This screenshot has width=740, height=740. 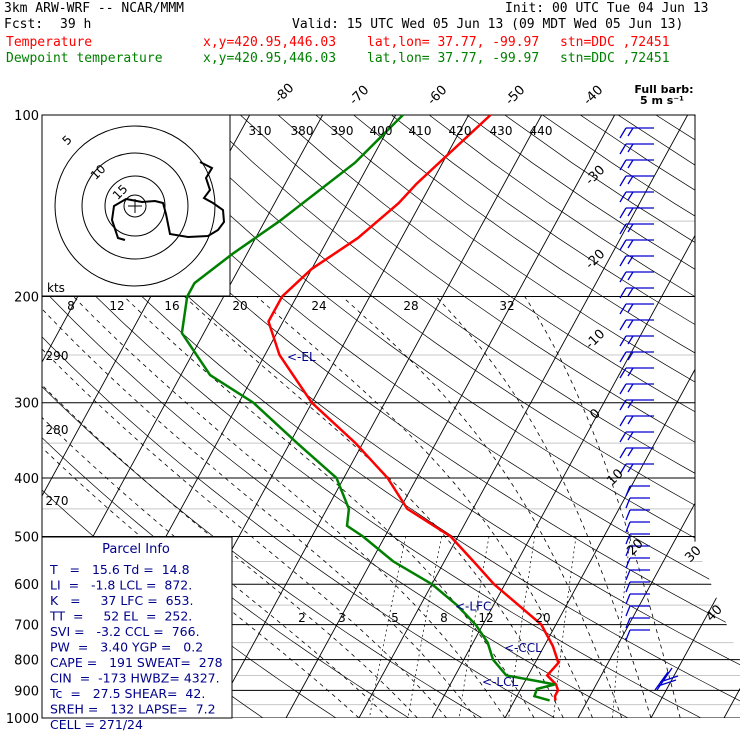 What do you see at coordinates (342, 131) in the screenshot?
I see `theta-label: 390` at bounding box center [342, 131].